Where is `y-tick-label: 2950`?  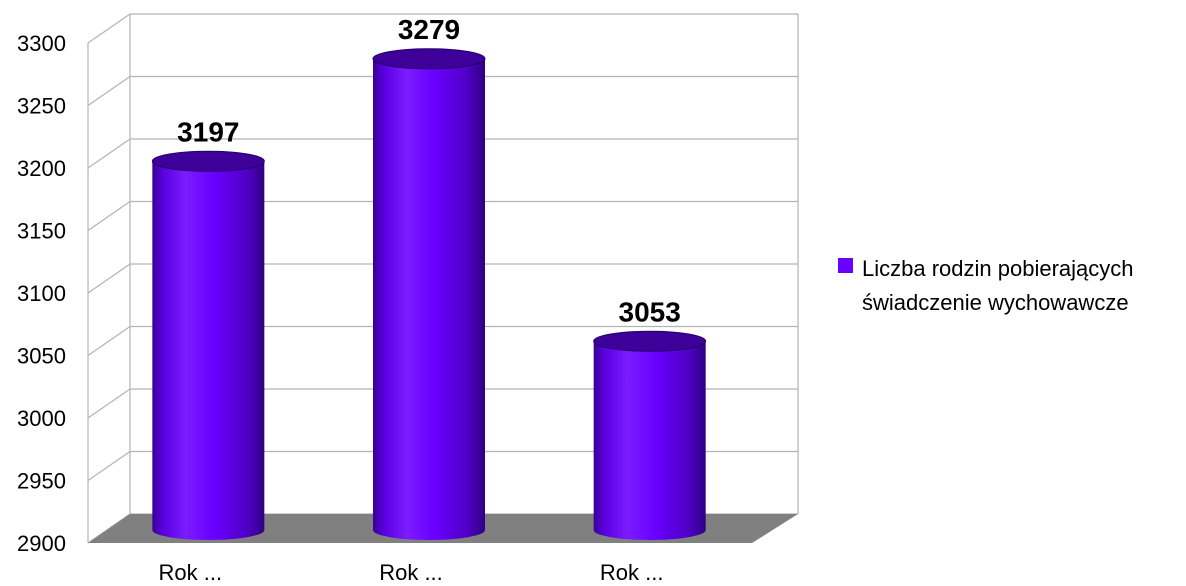 y-tick-label: 2950 is located at coordinates (41, 481).